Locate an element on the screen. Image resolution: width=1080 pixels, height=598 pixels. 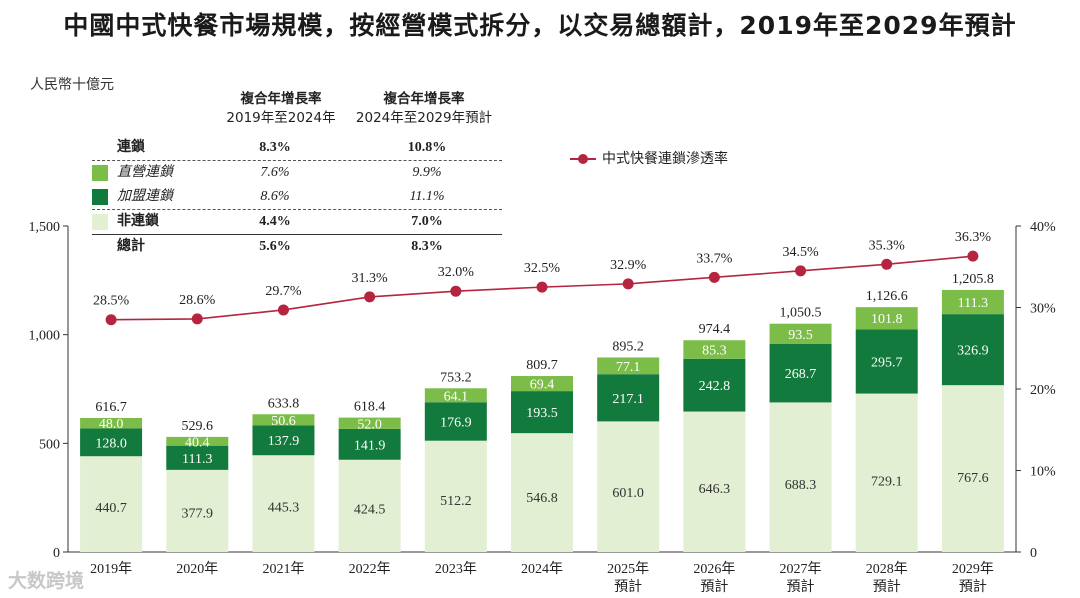
bar-value-label: 424.5 is located at coordinates (370, 509).